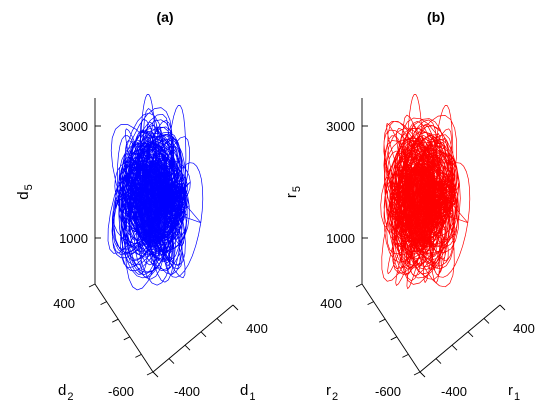 This screenshot has height=419, width=550. I want to click on panel-title: (b), so click(436, 17).